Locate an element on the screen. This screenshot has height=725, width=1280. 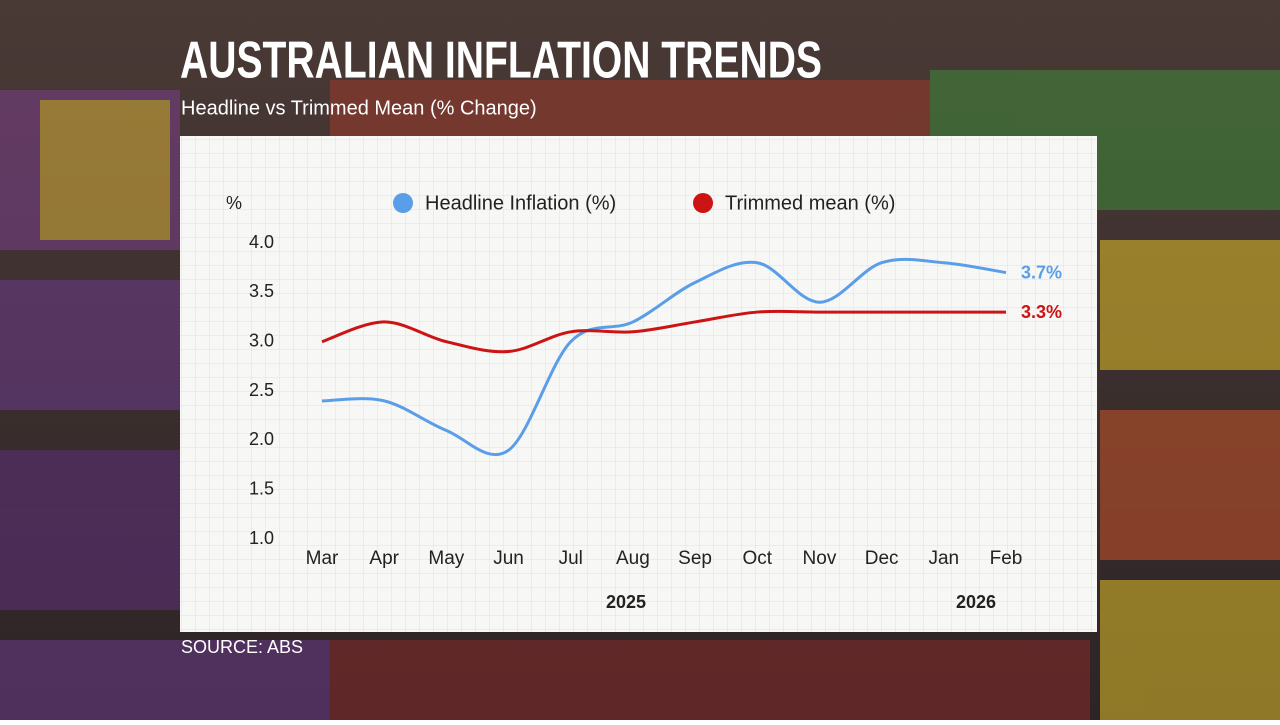
chart-subtitle: Headline vs Trimmed Mean (% Change) is located at coordinates (359, 108).